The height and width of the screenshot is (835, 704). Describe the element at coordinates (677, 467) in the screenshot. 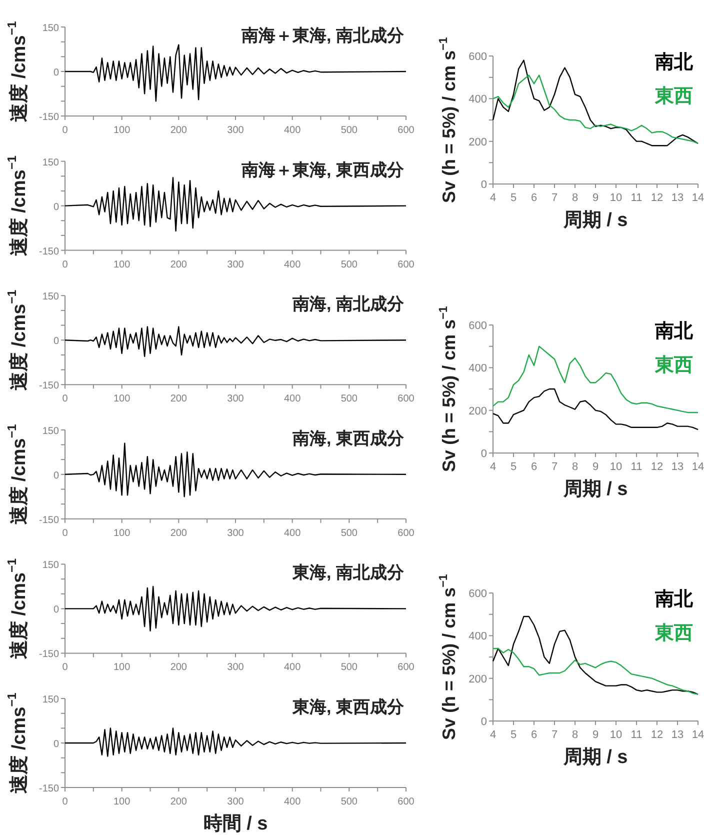

I see `x-tick-label: 13` at that location.